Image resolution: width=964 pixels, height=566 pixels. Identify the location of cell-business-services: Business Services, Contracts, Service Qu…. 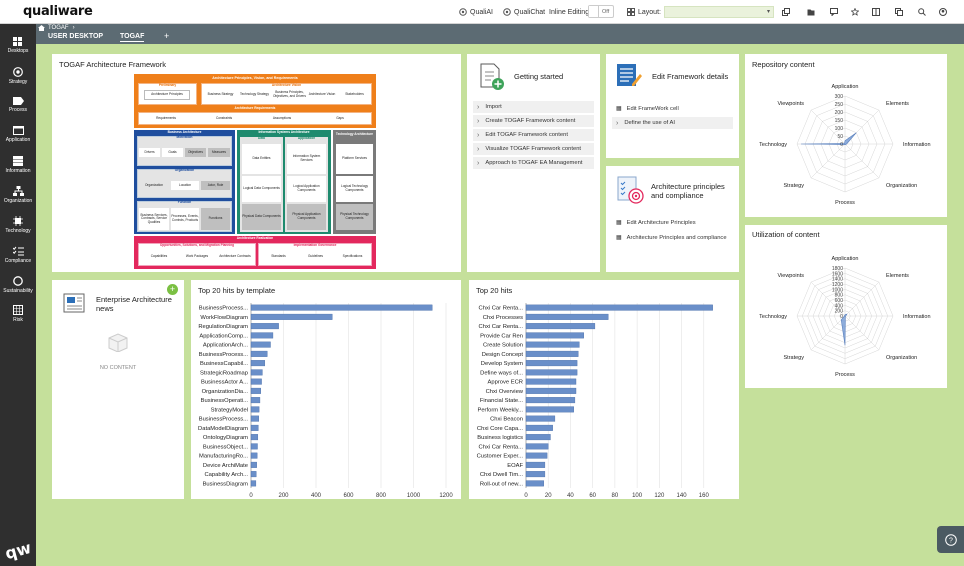
(154, 219).